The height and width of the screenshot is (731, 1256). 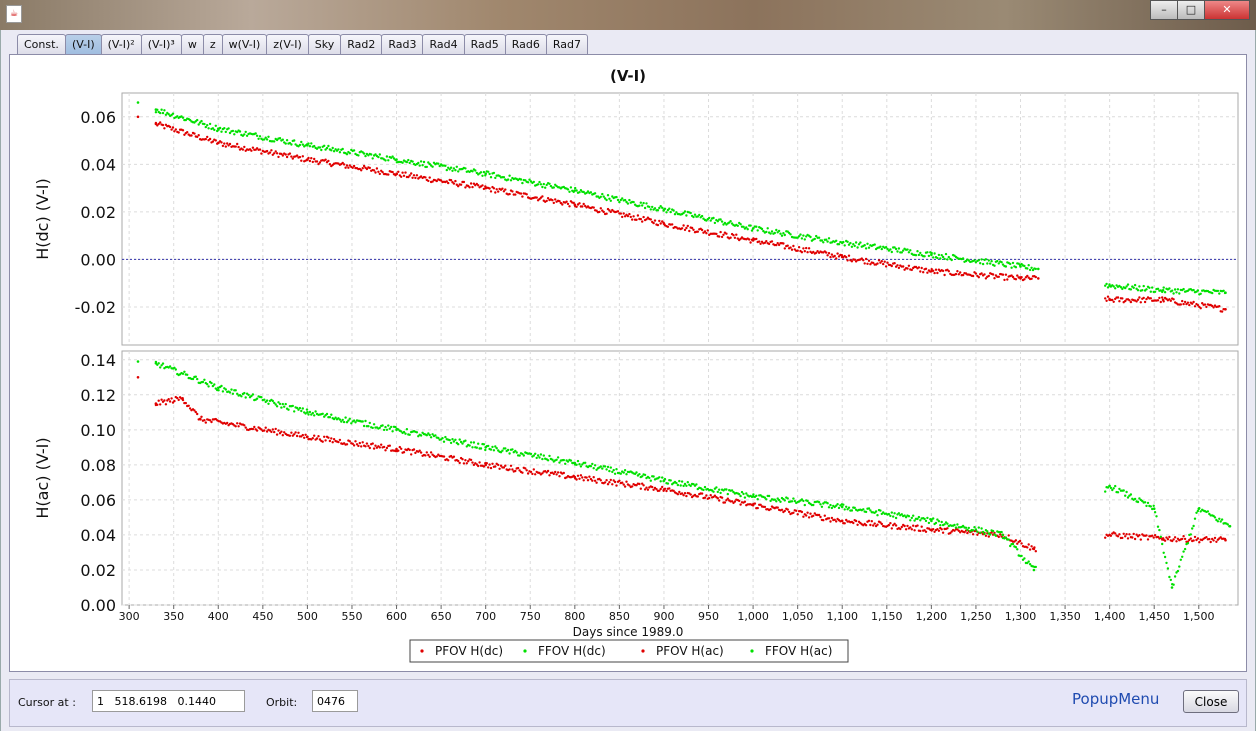 What do you see at coordinates (1191, 10) in the screenshot?
I see `maximize-icon: □` at bounding box center [1191, 10].